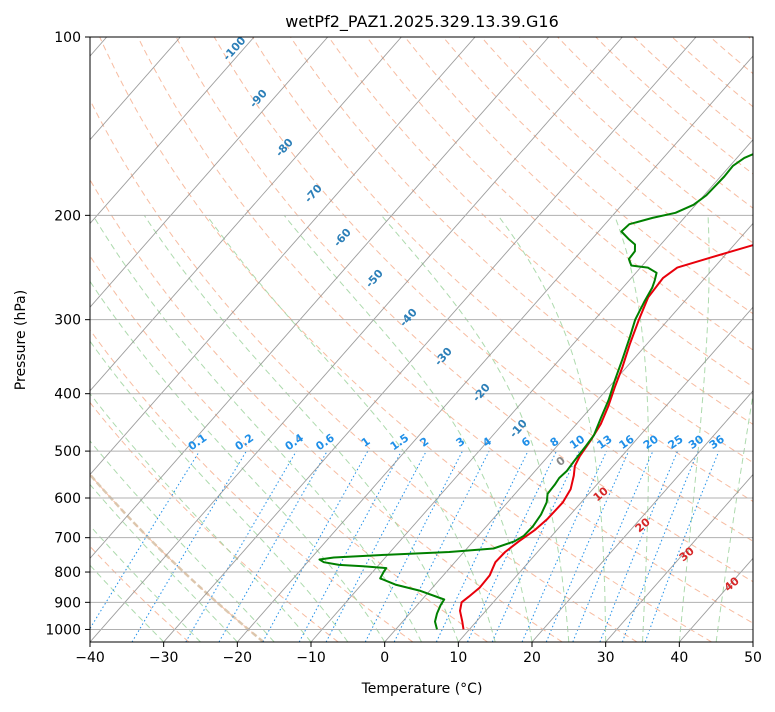  Describe the element at coordinates (313, 194) in the screenshot. I see `dry-adiabat-label: -70` at that location.